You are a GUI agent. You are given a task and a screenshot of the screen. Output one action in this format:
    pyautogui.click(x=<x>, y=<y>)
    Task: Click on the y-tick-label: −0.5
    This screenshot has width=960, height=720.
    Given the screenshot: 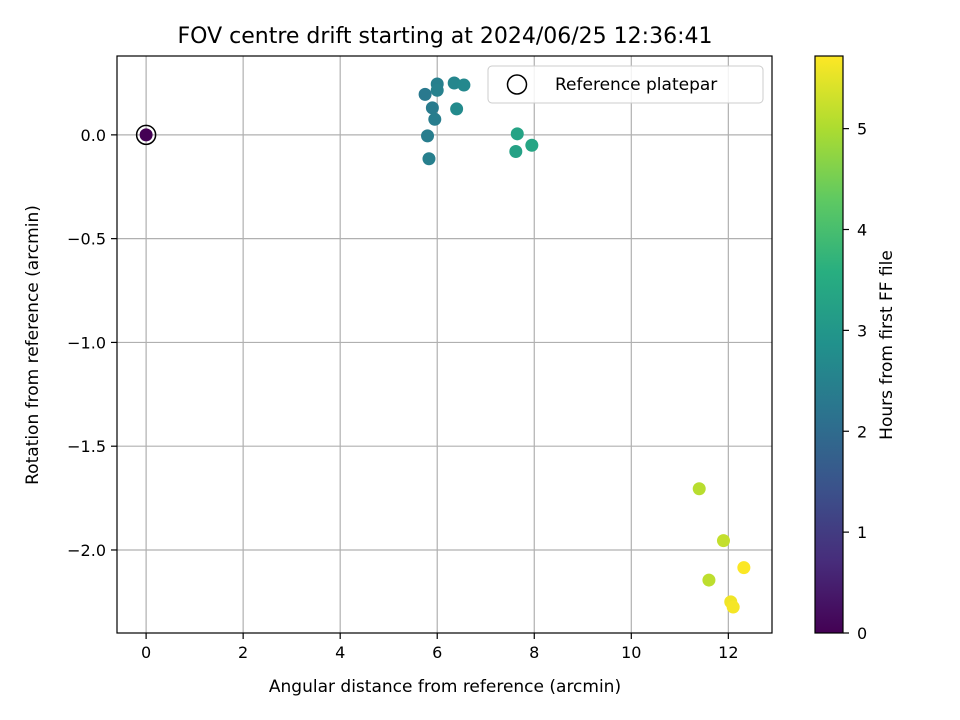 What is the action you would take?
    pyautogui.click(x=86, y=239)
    